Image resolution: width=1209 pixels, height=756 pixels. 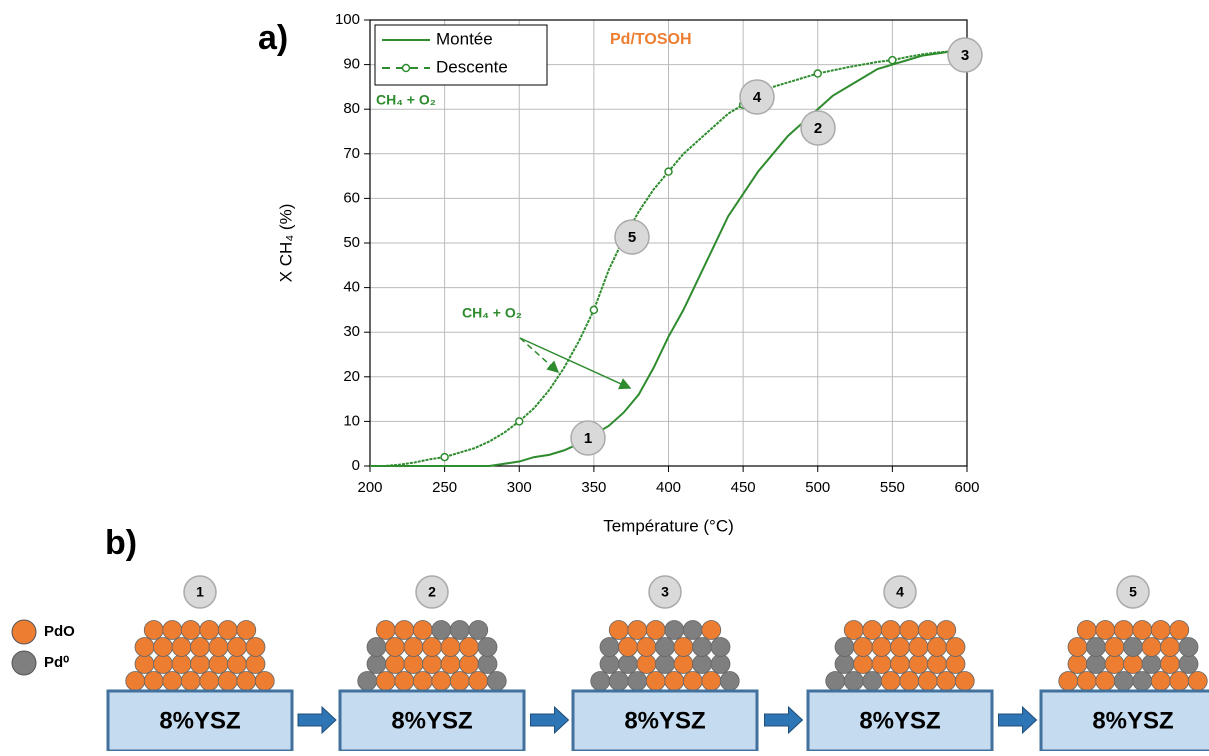 I want to click on legend-label: PdO, so click(x=59, y=631).